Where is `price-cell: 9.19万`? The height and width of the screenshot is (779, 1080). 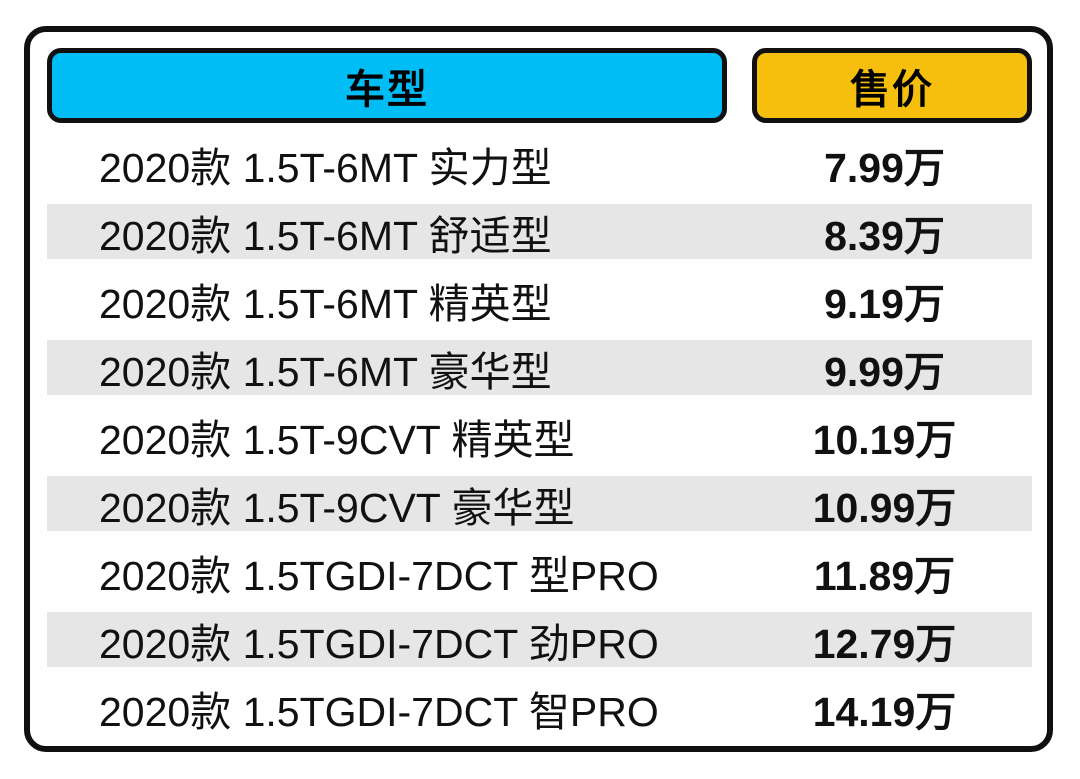
price-cell: 9.19万 is located at coordinates (884, 303).